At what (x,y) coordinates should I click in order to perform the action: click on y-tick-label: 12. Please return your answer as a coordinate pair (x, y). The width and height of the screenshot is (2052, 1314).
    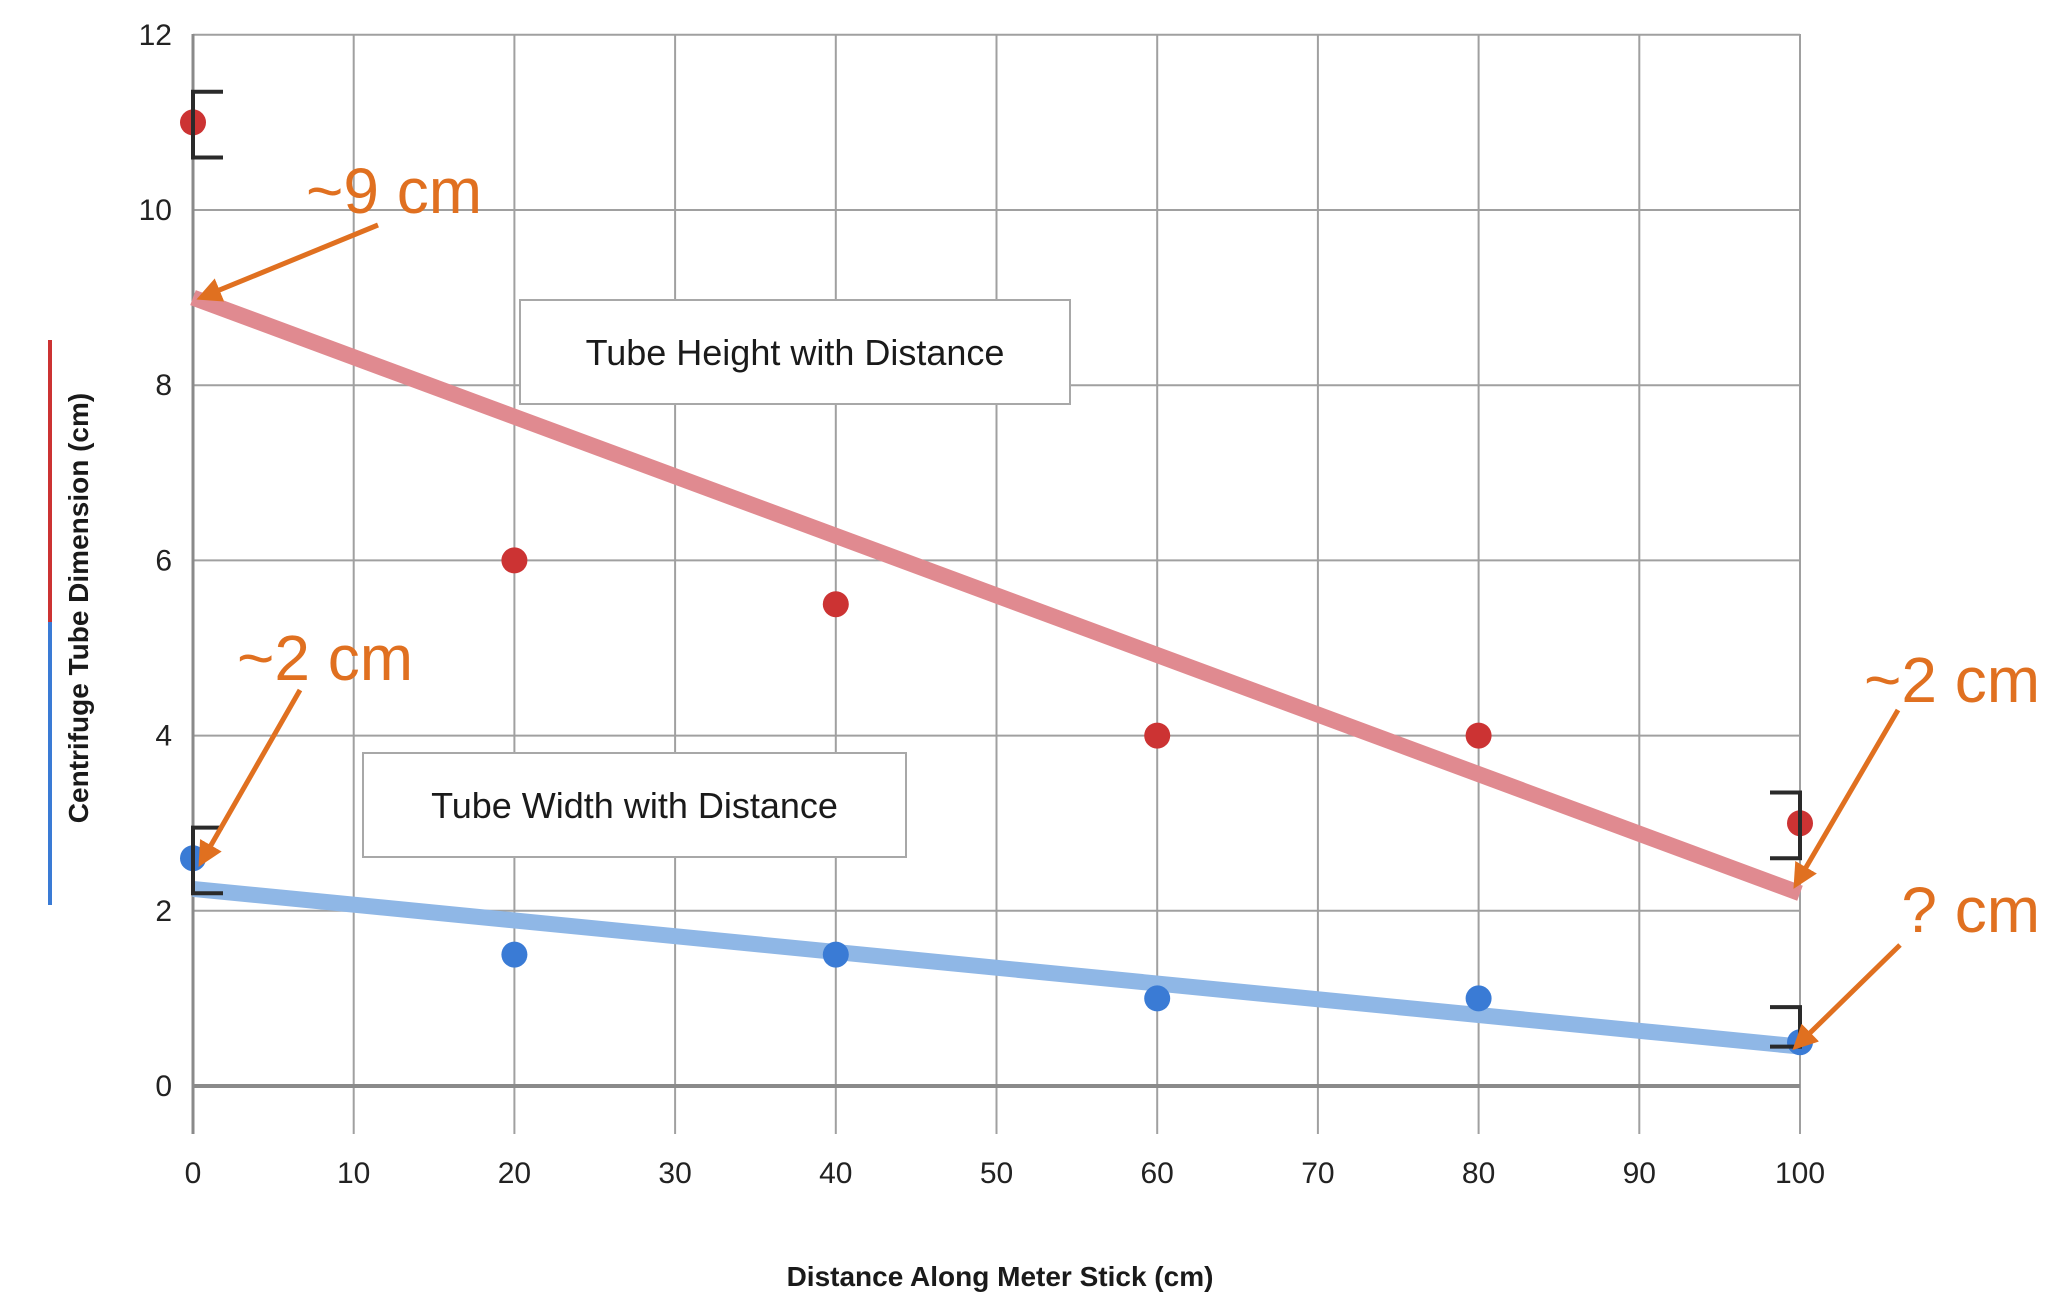
    Looking at the image, I should click on (155, 35).